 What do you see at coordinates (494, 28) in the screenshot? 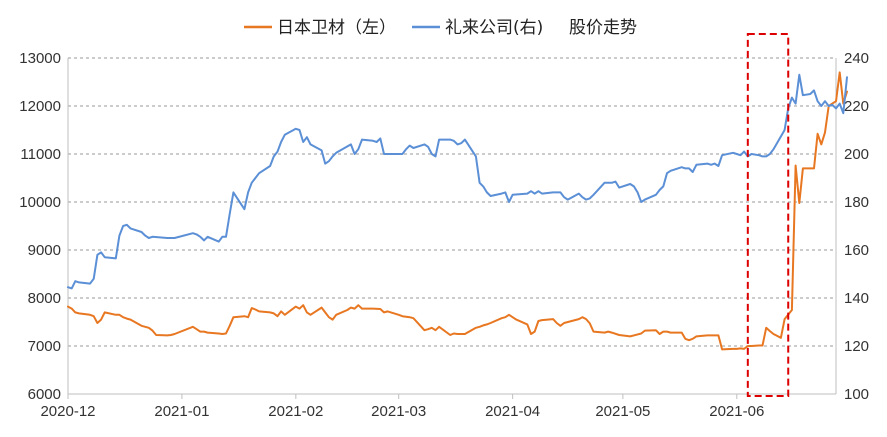
I see `legend-label-lilly: 礼来公司(右)` at bounding box center [494, 28].